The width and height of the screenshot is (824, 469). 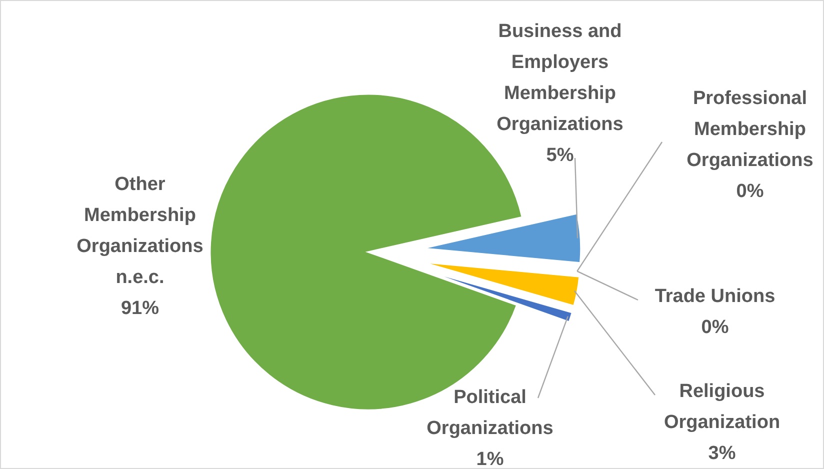 What do you see at coordinates (140, 231) in the screenshot?
I see `slice-label: Other Membership Organizations n.e.c.` at bounding box center [140, 231].